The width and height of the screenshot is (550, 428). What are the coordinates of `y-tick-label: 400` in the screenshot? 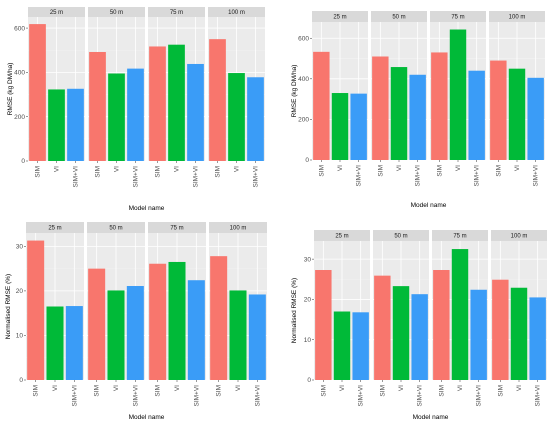 It's located at (303, 79).